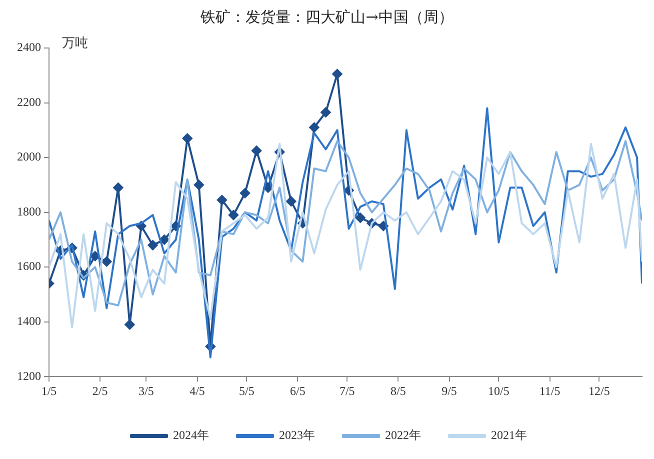  I want to click on y-tick-label: 1200, so click(29, 375).